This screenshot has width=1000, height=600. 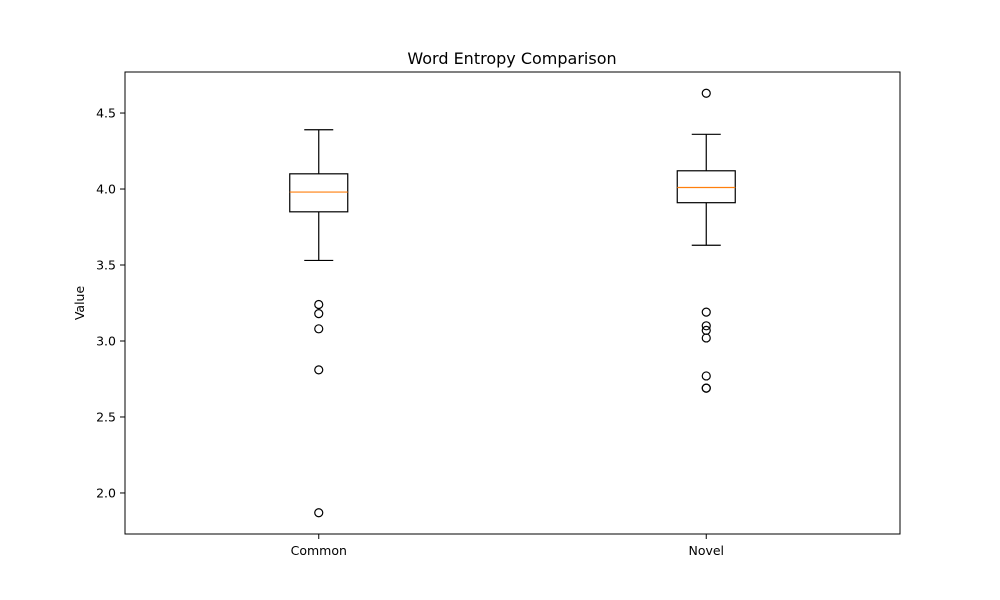 What do you see at coordinates (706, 240) in the screenshot?
I see `box-novel` at bounding box center [706, 240].